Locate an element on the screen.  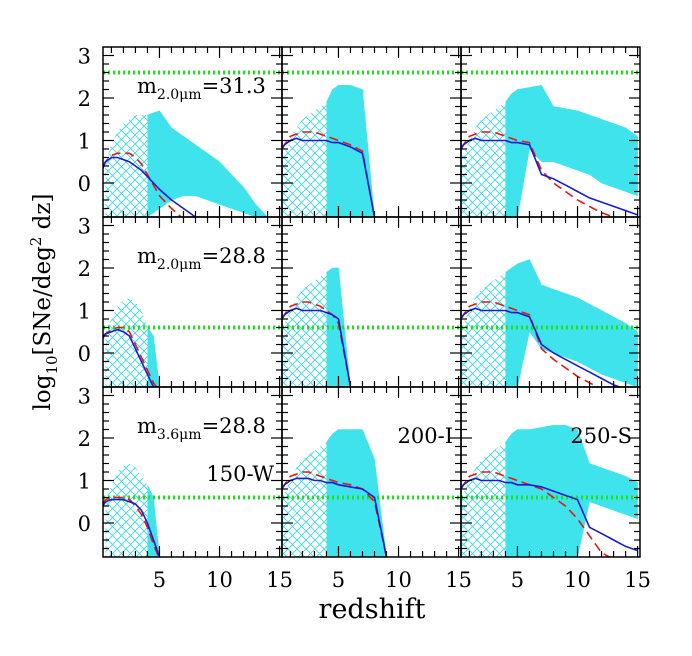
filter-label: 250-S is located at coordinates (601, 436).